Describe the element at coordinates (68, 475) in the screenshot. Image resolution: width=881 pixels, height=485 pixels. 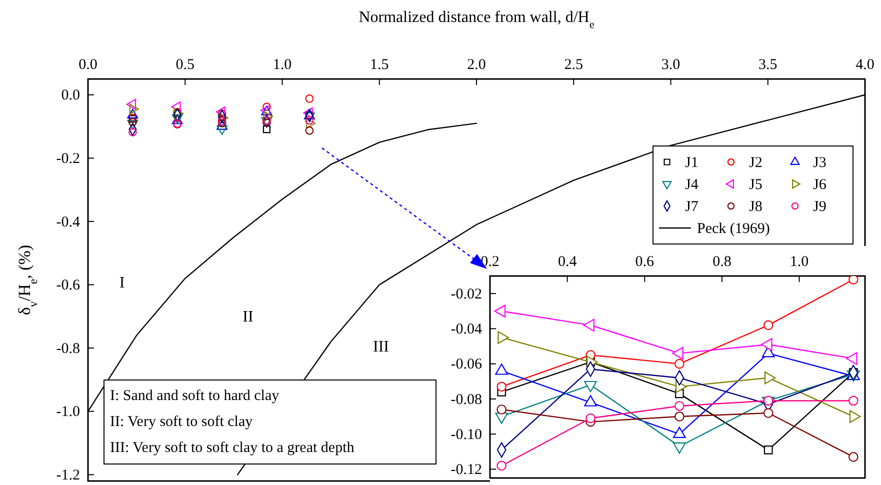
I see `y-tick-label: -1.2` at that location.